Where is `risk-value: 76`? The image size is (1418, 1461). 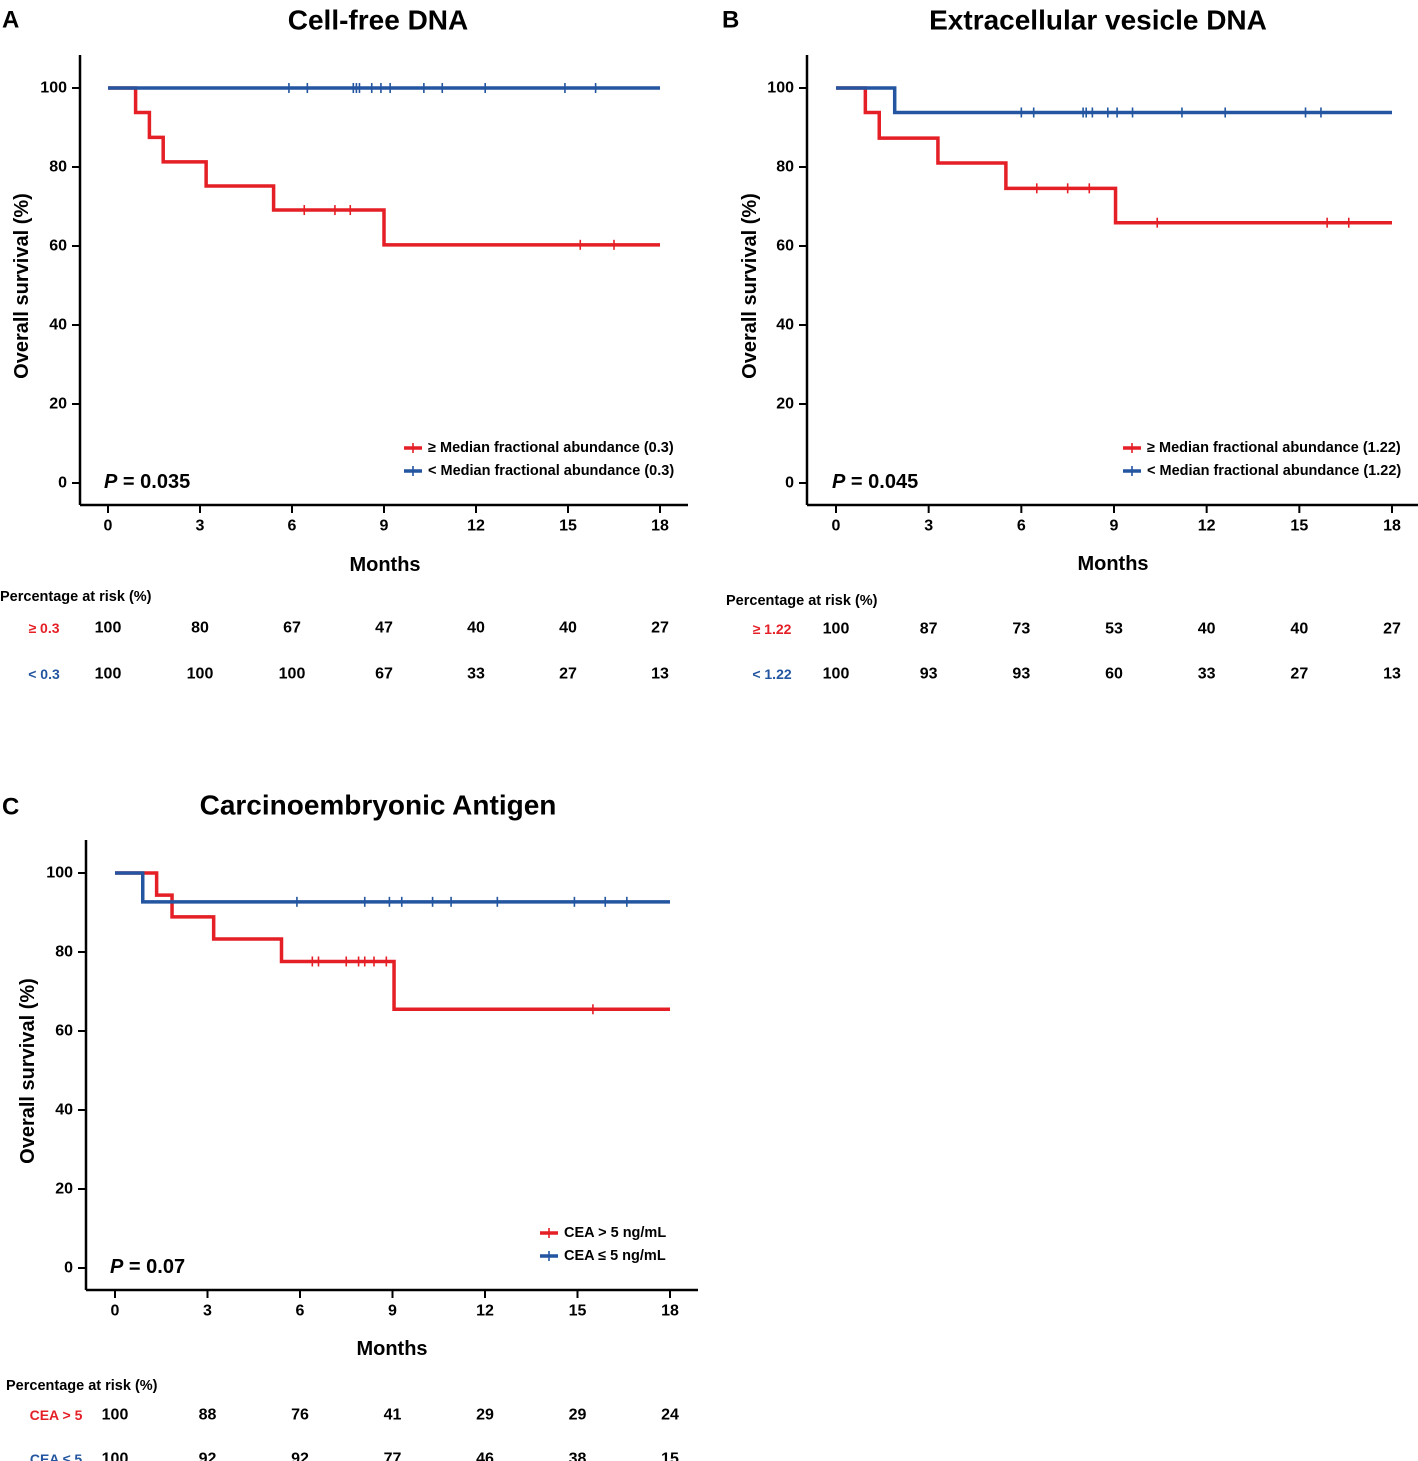
risk-value: 76 is located at coordinates (300, 1415).